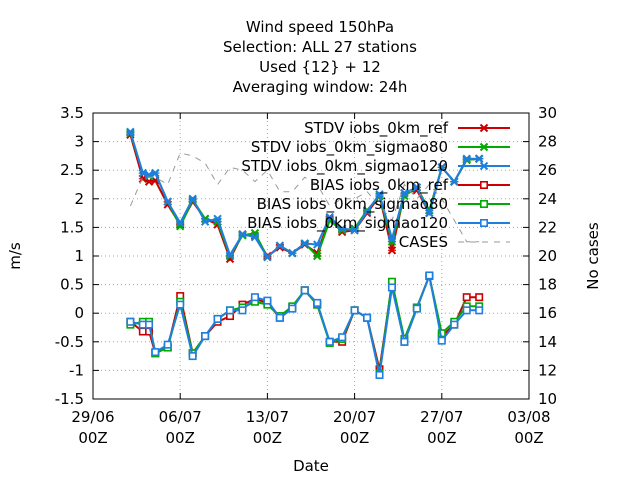 The height and width of the screenshot is (480, 640). I want to click on legend-label: CASES, so click(423, 242).